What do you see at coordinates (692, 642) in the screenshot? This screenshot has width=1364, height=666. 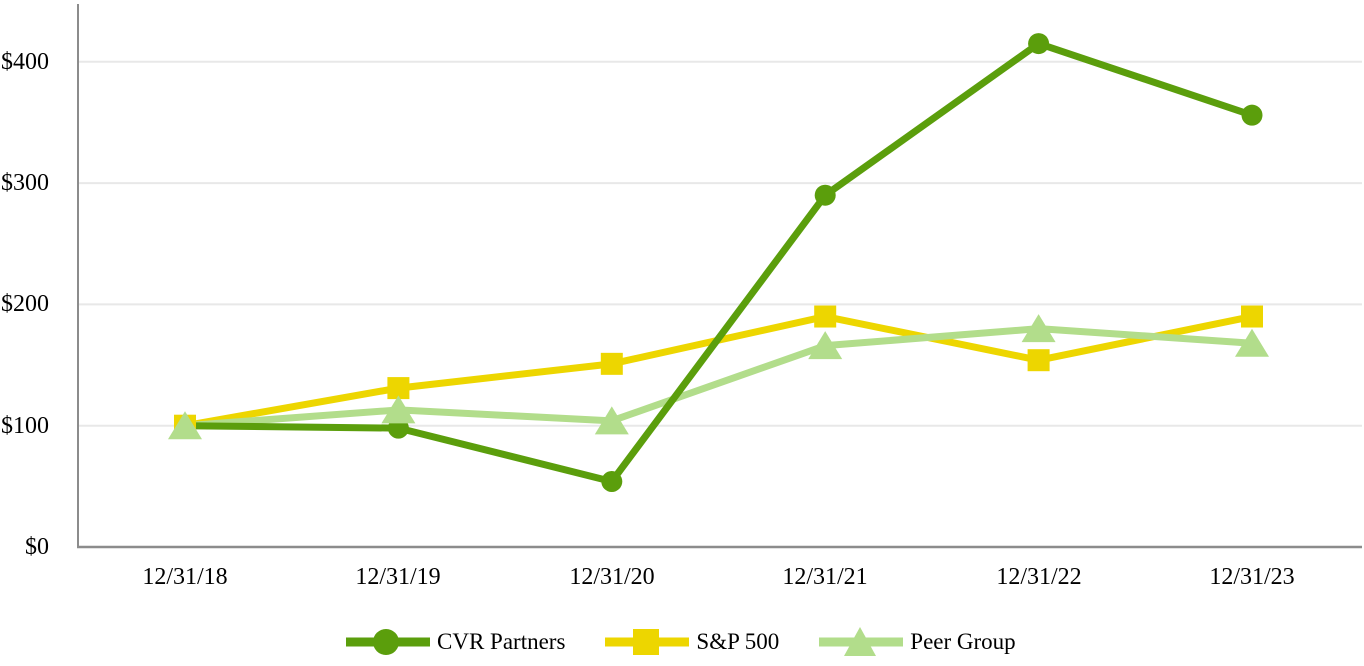 I see `legend-item-sp-500: S&P 500` at bounding box center [692, 642].